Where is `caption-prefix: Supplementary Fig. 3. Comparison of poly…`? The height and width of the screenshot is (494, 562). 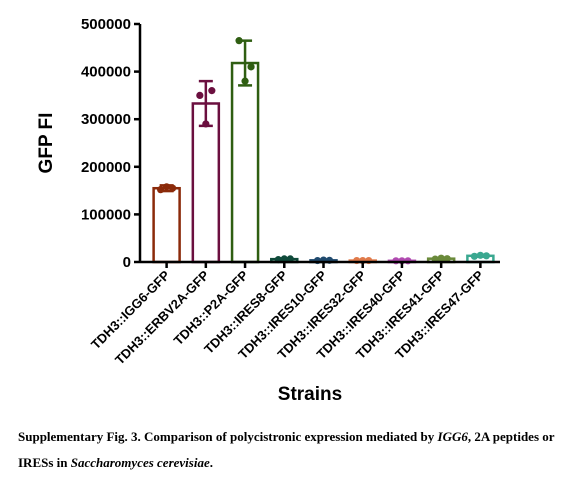 caption-prefix: Supplementary Fig. 3. Comparison of poly… is located at coordinates (228, 436).